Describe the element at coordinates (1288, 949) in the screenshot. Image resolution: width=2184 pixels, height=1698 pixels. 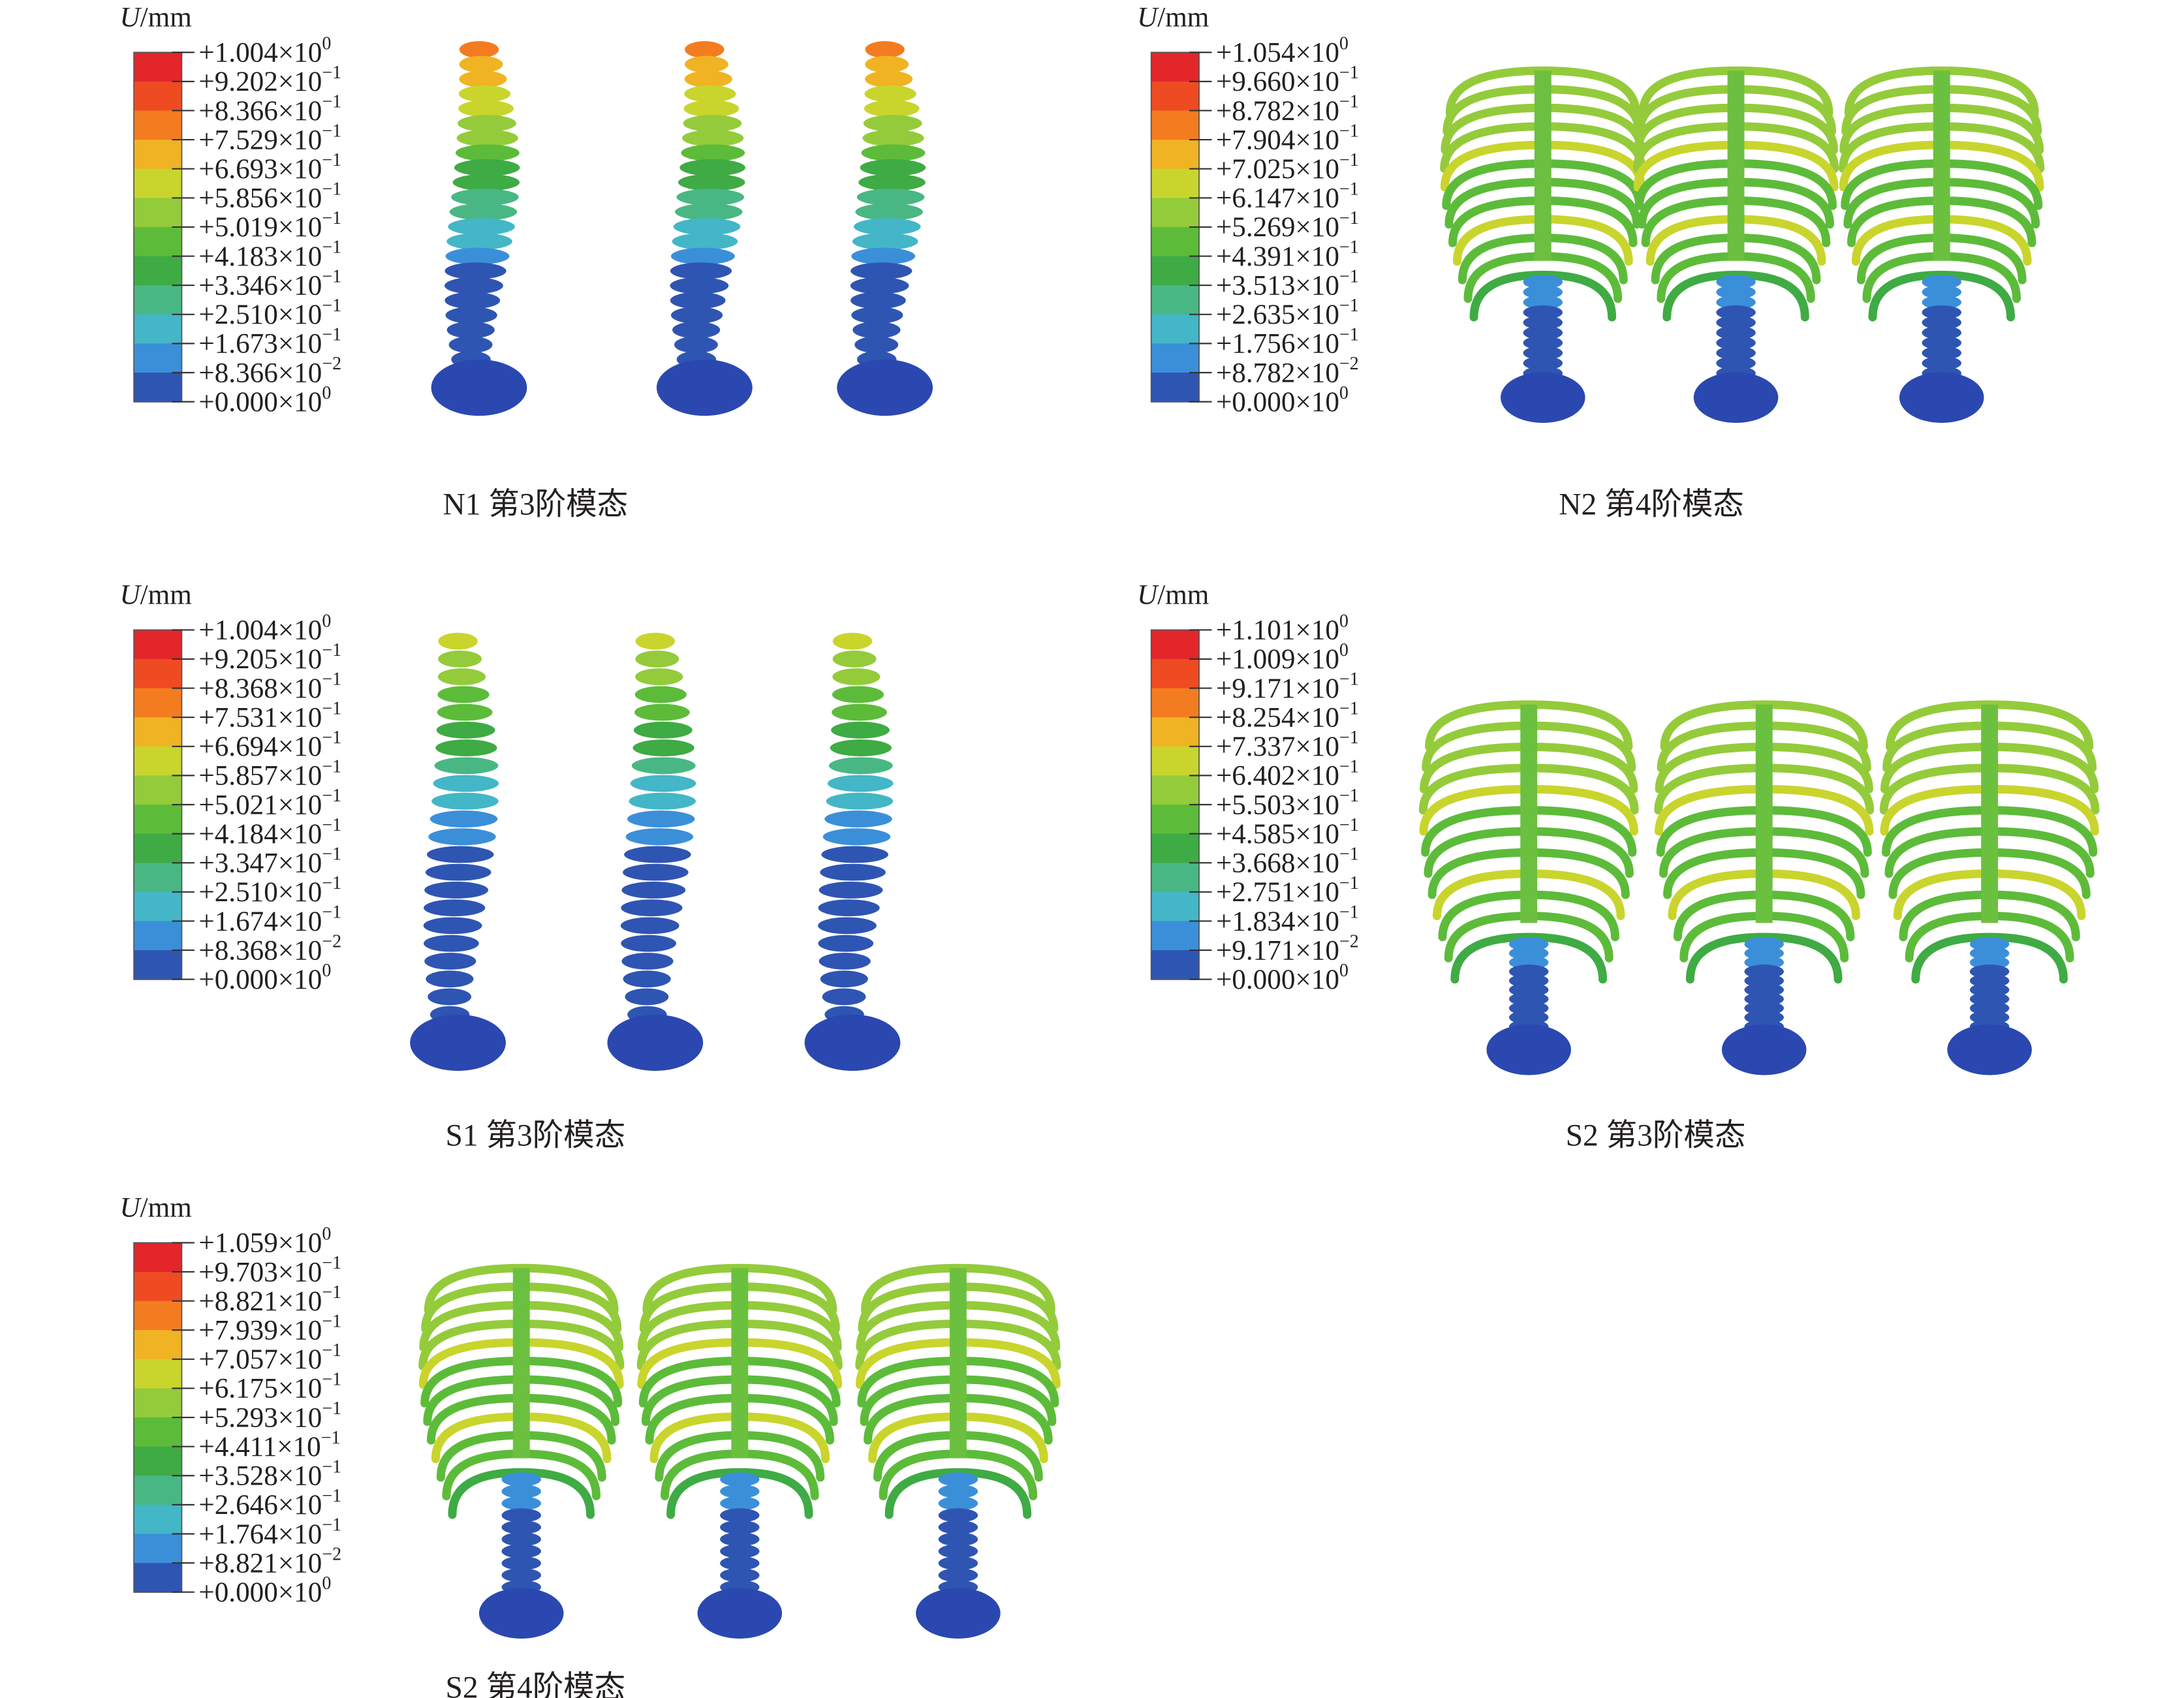
I see `legend-label: +9.171×10−2` at that location.